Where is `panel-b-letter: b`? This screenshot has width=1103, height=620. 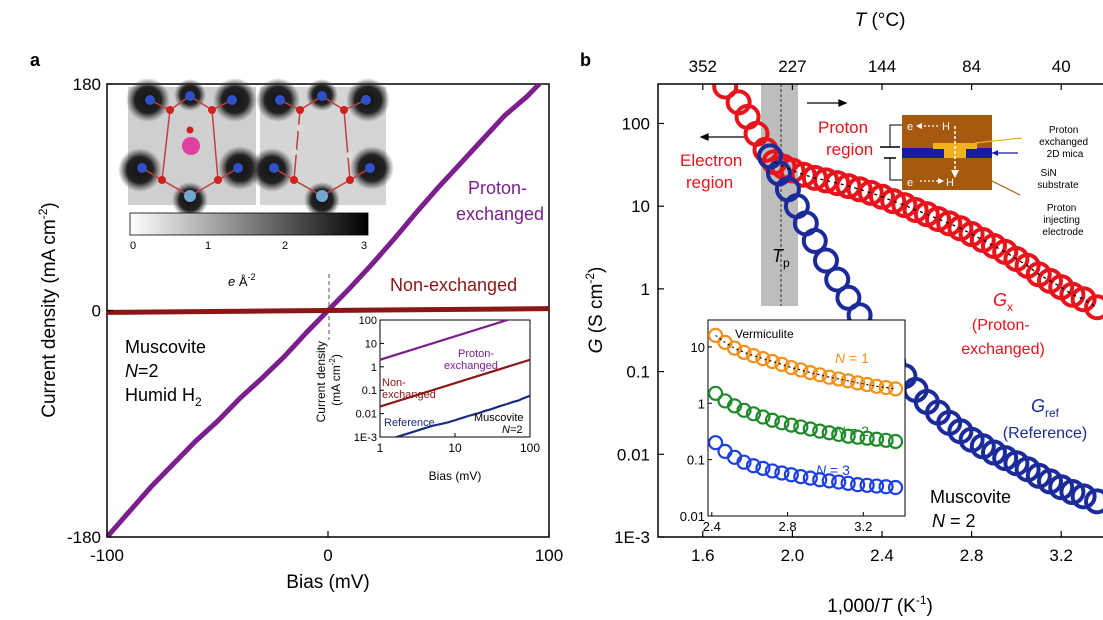 panel-b-letter: b is located at coordinates (585, 60).